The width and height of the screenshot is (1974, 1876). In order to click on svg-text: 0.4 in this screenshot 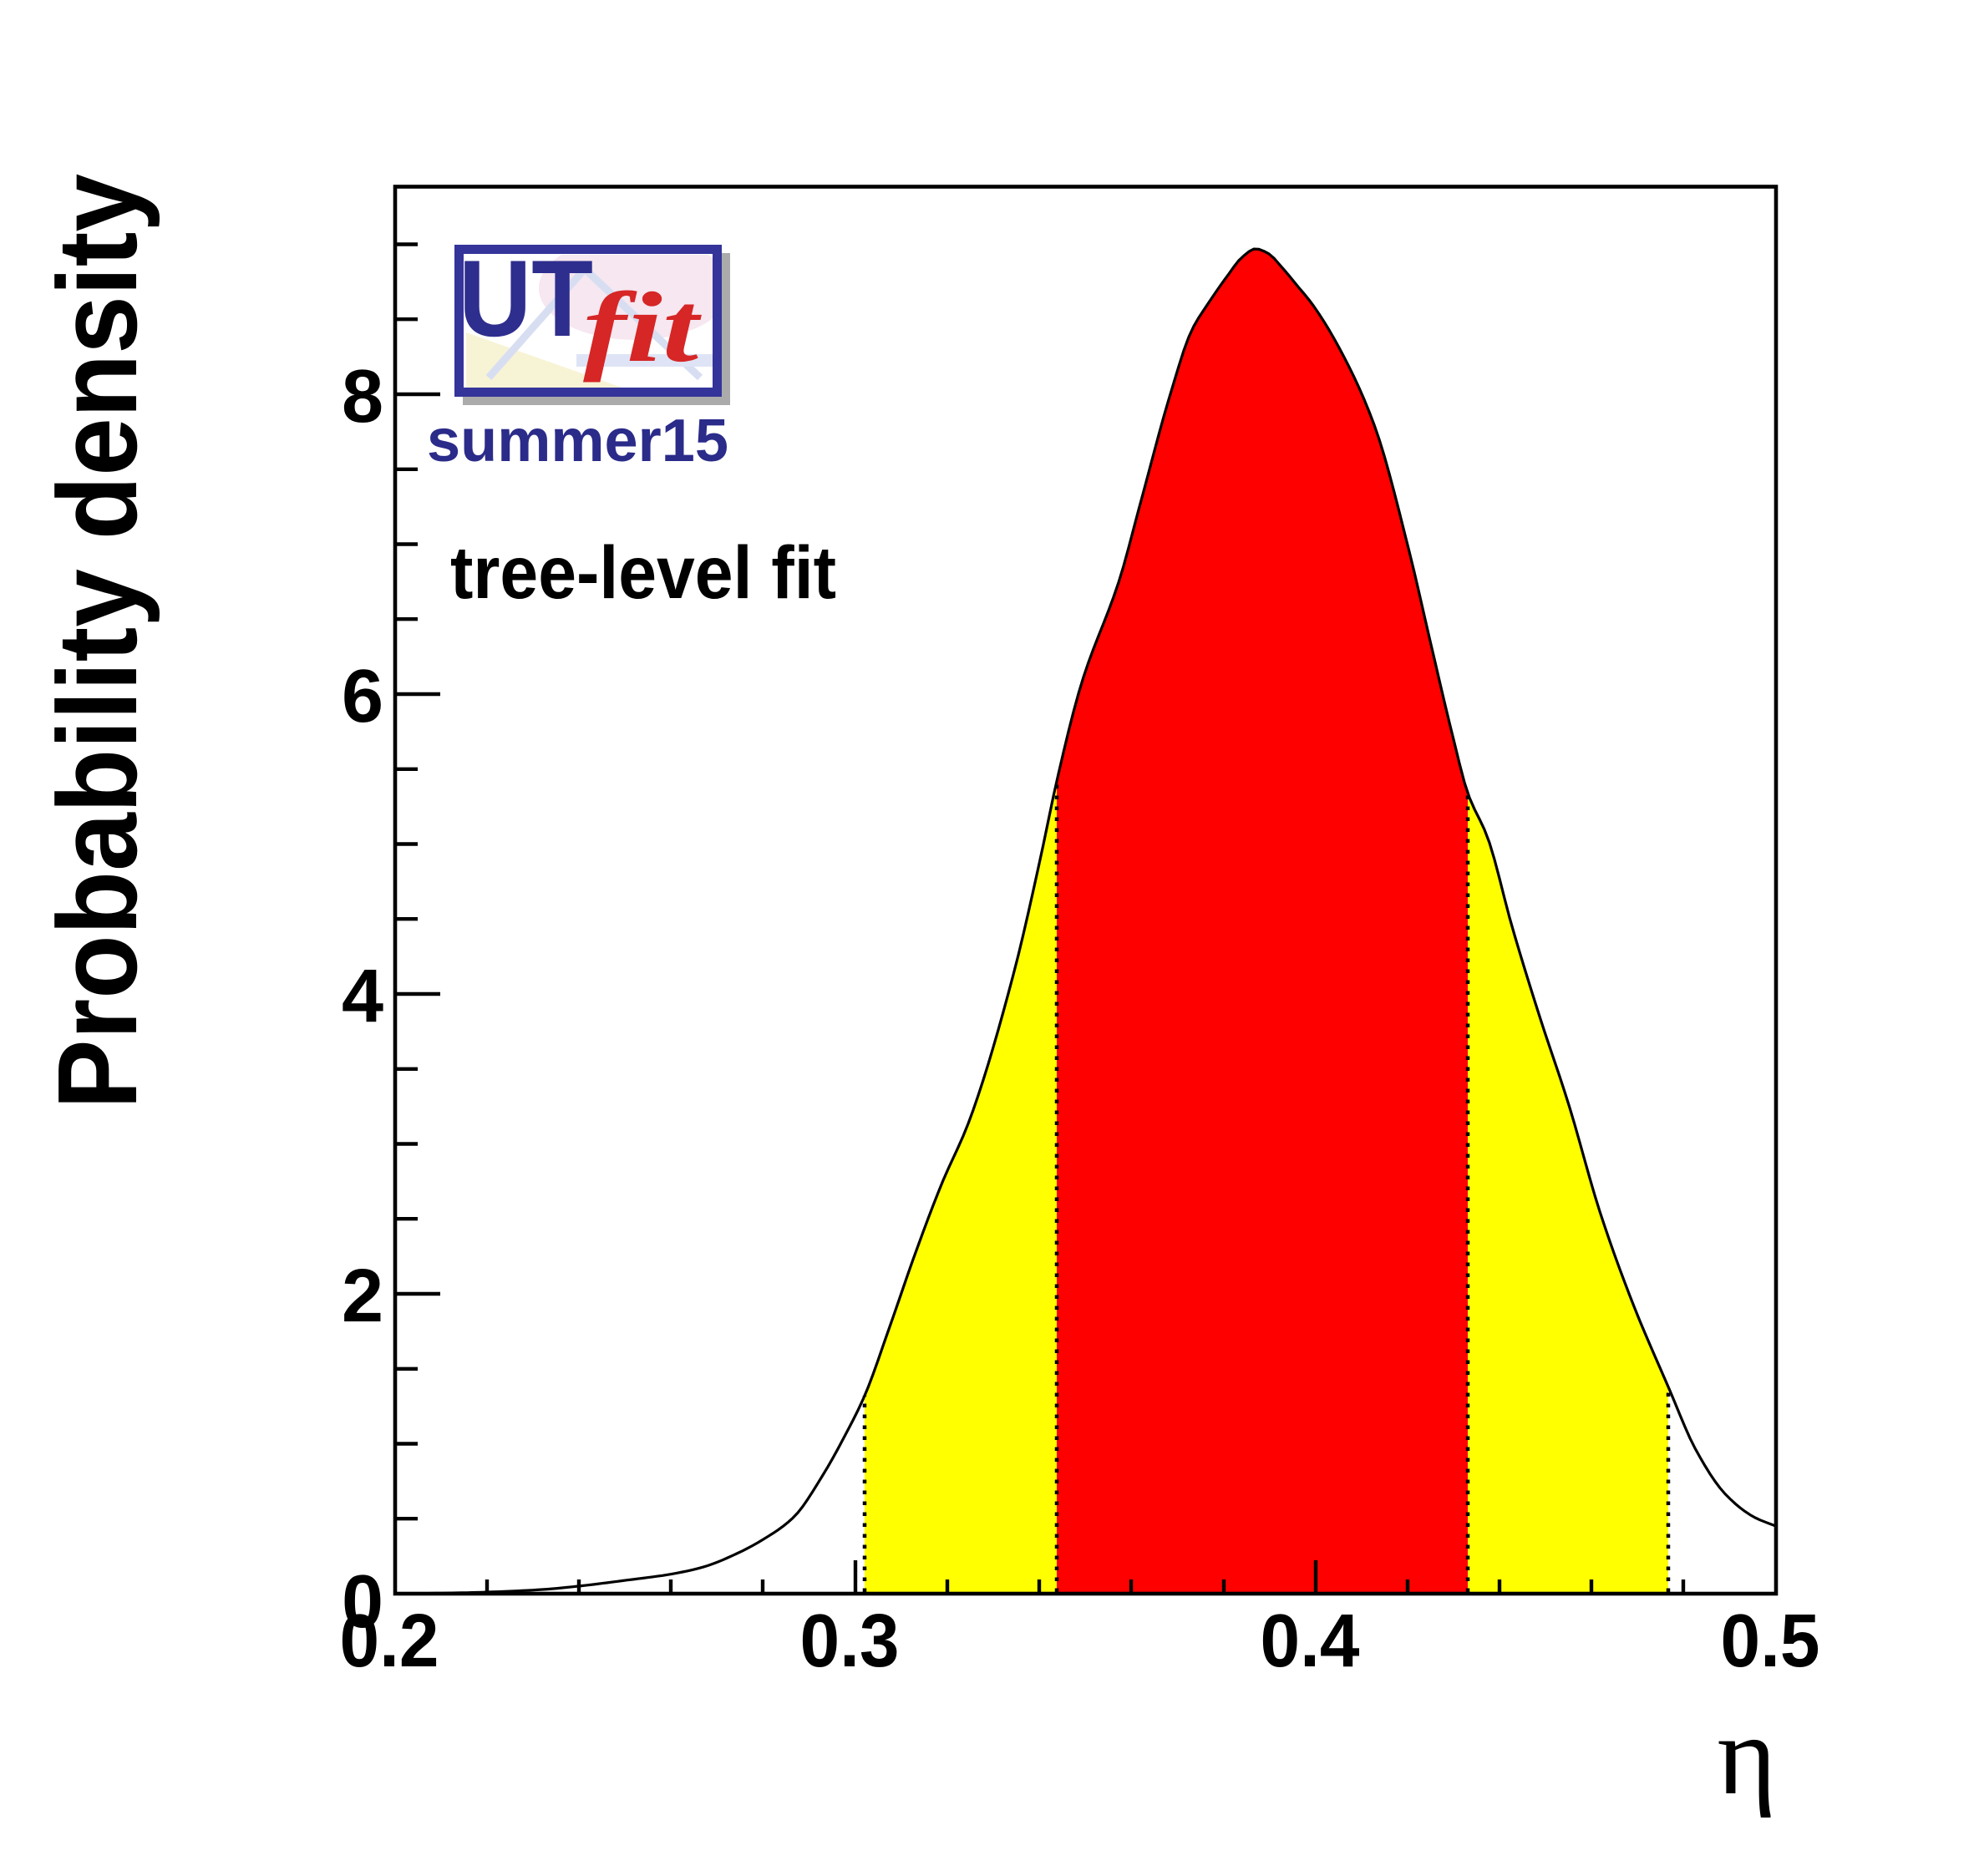, I will do `click(1310, 1641)`.